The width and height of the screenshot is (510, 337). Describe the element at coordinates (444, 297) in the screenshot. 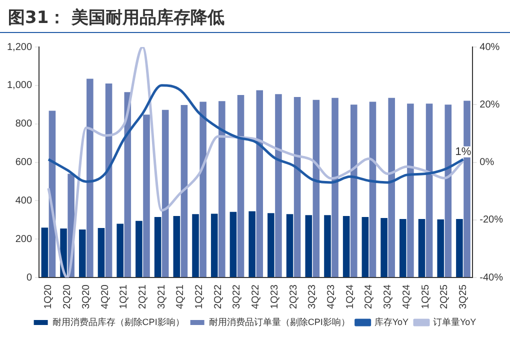

I see `x-tick-label: 2Q25` at that location.